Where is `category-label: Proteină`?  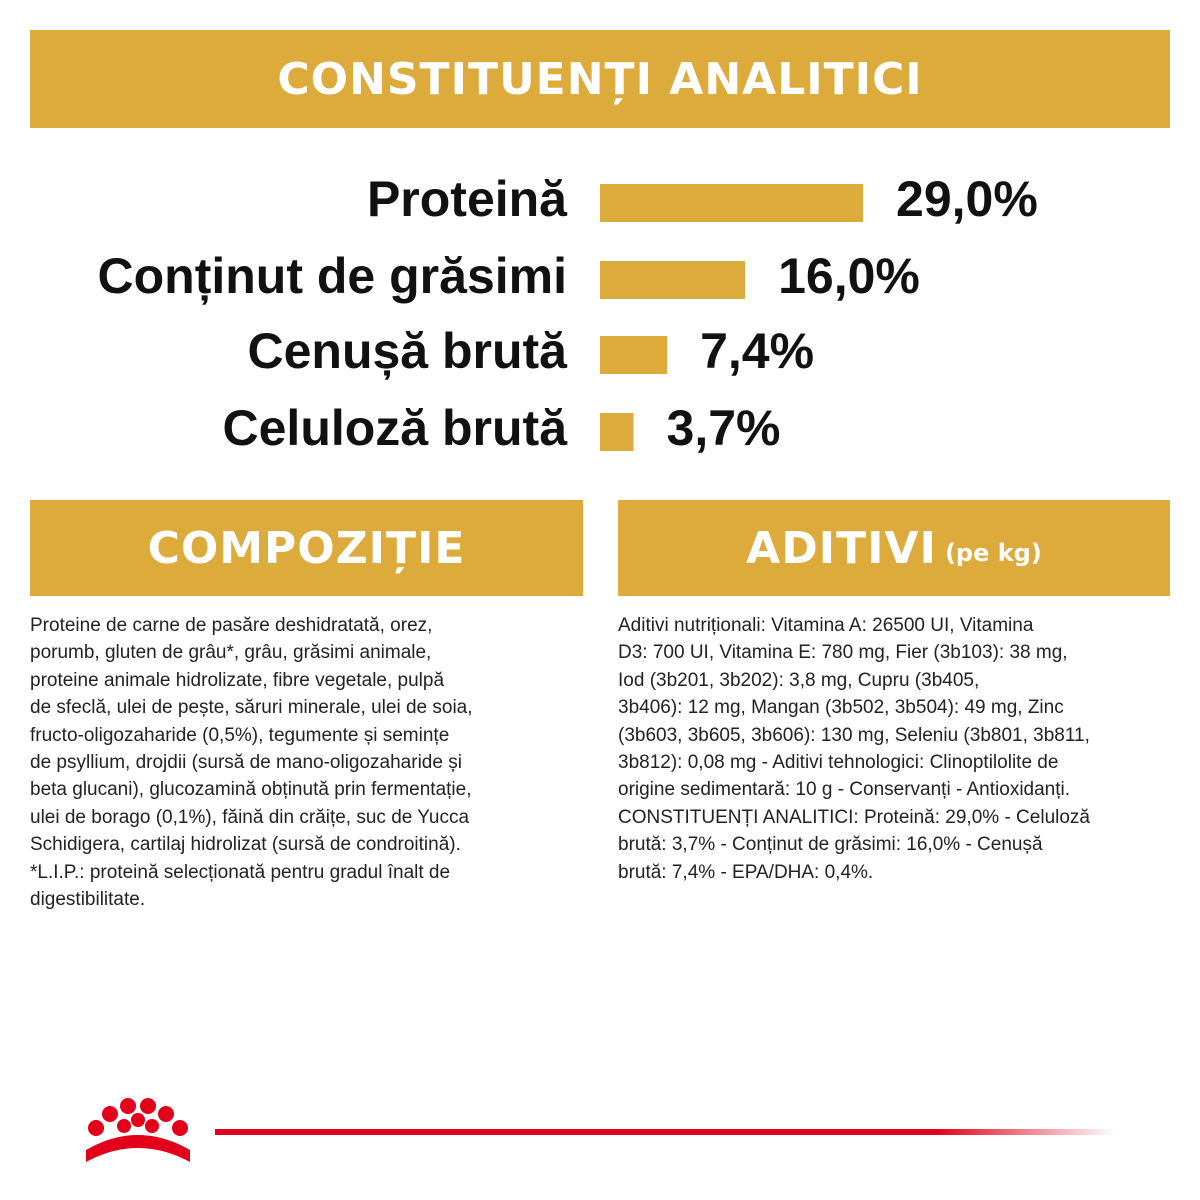 category-label: Proteină is located at coordinates (467, 199).